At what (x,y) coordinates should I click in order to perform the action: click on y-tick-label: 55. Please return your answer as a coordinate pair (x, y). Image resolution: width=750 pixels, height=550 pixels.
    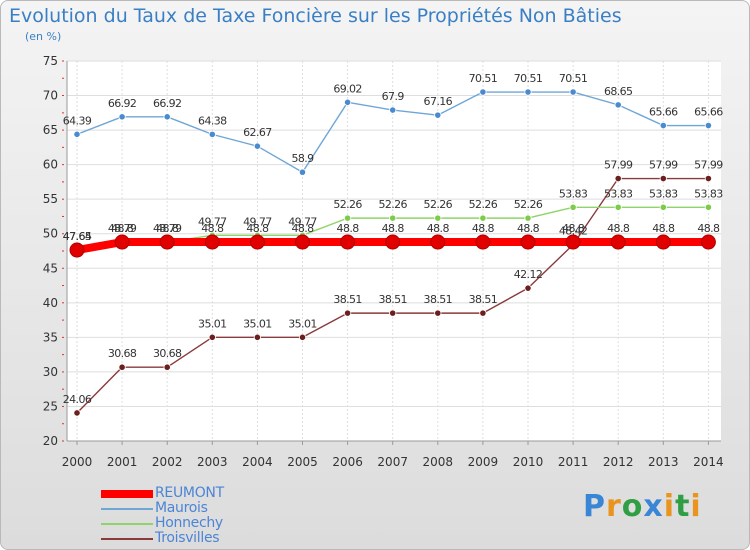
    Looking at the image, I should click on (50, 199).